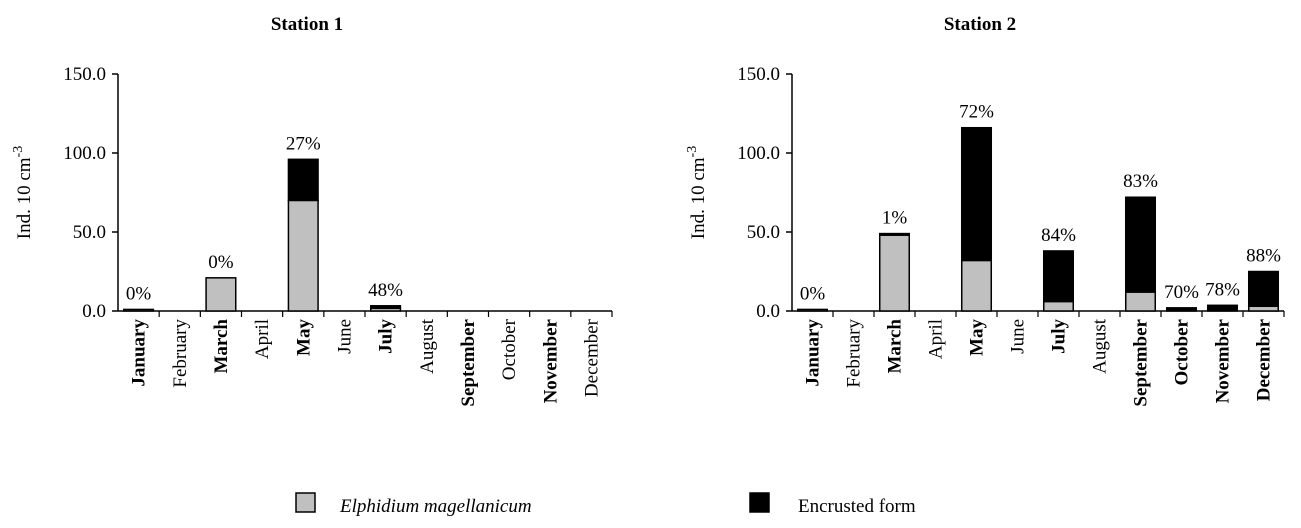  I want to click on chart-title: Station 1, so click(307, 24).